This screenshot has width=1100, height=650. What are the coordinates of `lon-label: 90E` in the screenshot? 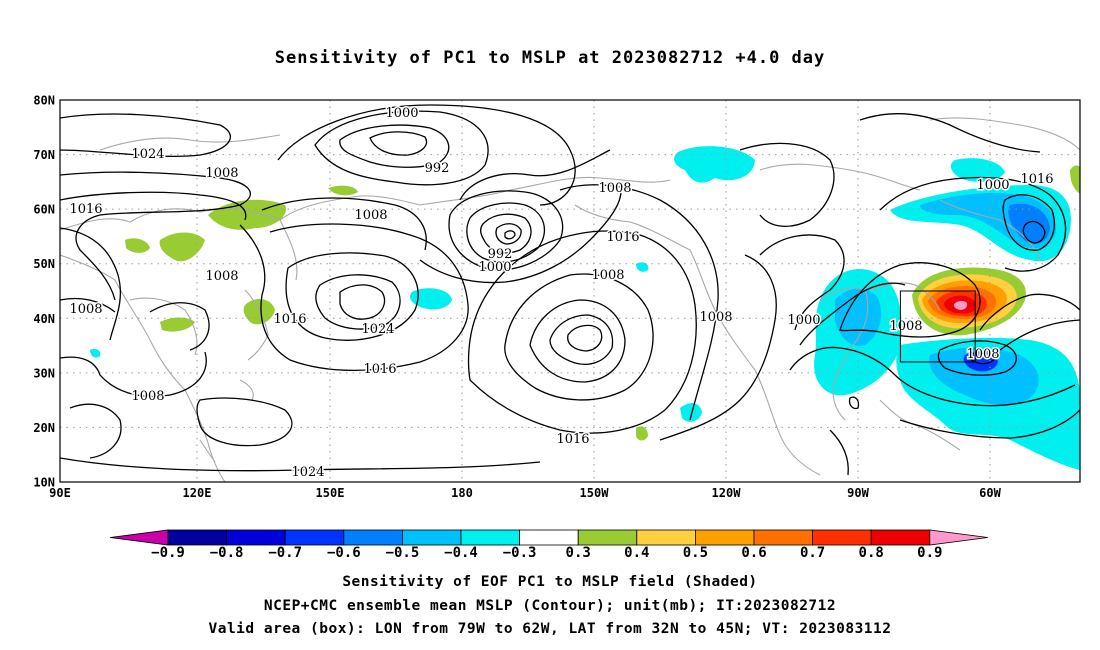 It's located at (60, 493).